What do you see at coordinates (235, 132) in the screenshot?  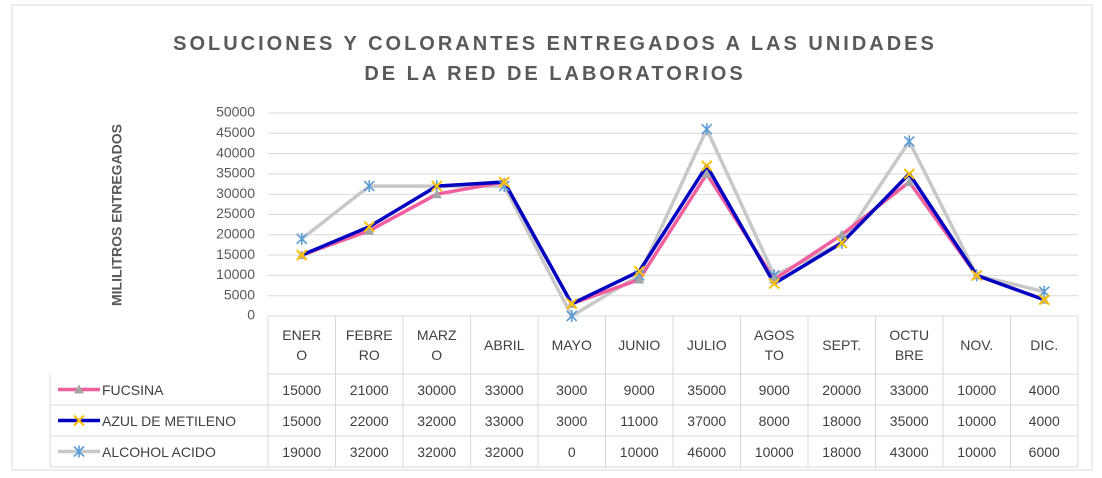 I see `y-tick-label: 45000` at bounding box center [235, 132].